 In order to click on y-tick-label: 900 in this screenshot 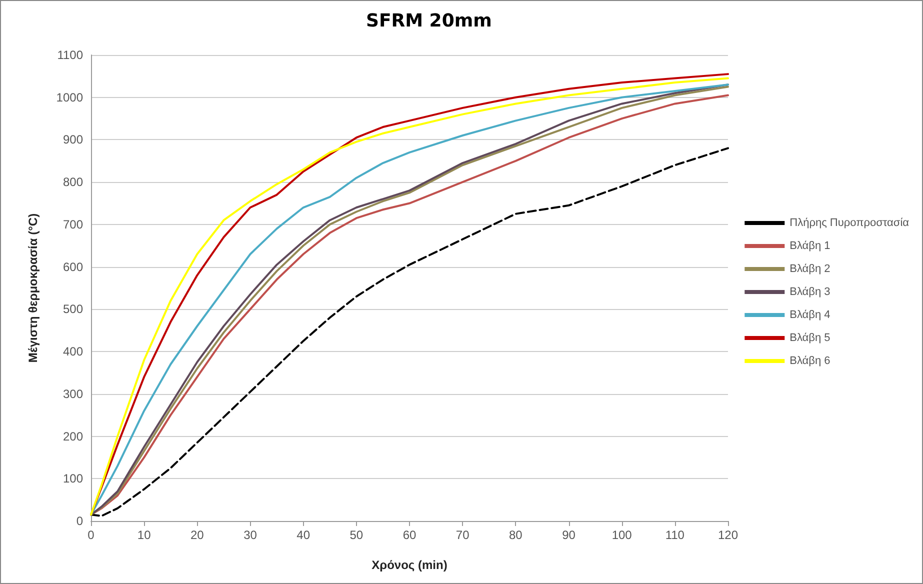, I will do `click(73, 139)`.